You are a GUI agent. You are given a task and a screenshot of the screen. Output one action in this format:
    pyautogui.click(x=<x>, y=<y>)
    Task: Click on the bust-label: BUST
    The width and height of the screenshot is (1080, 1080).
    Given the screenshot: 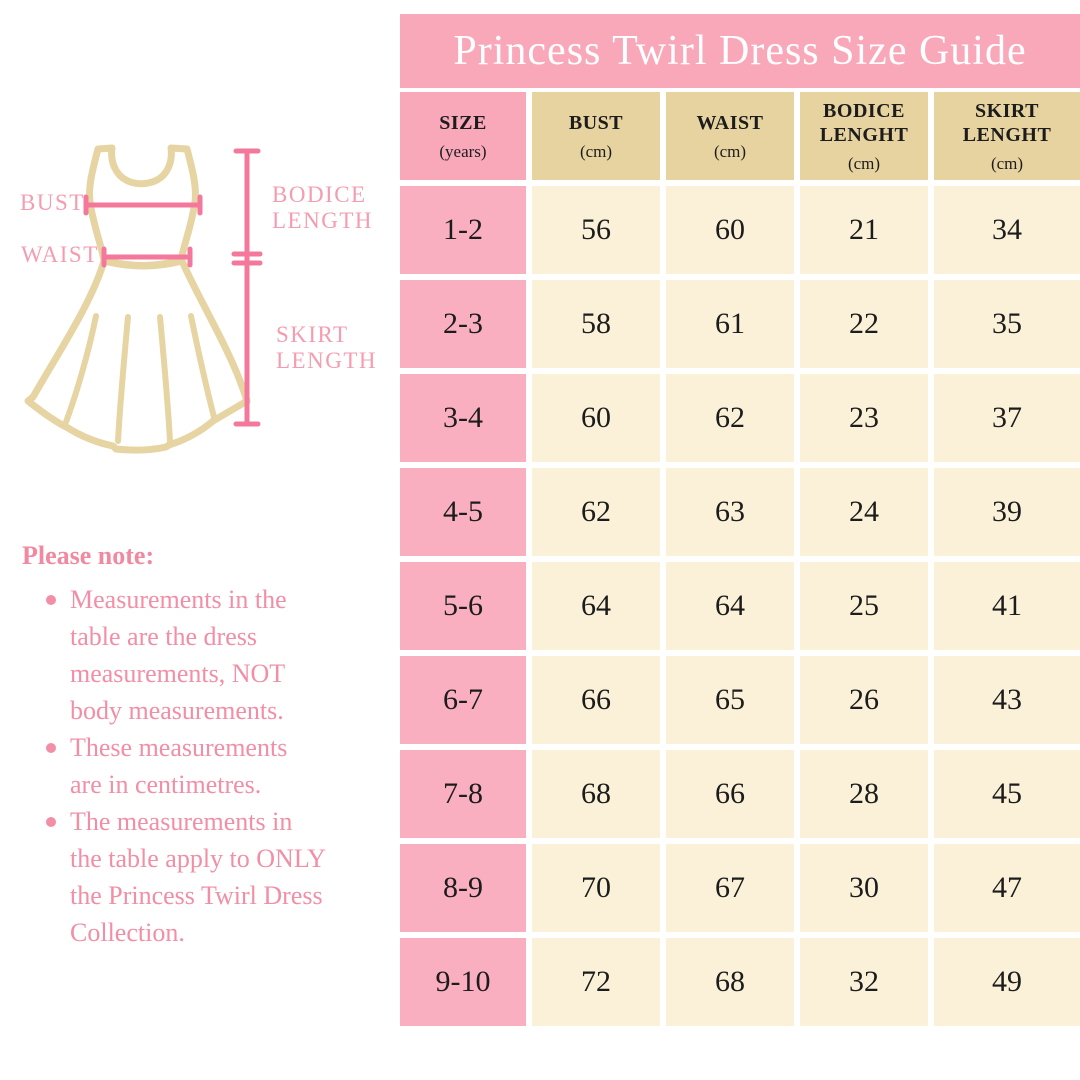 What is the action you would take?
    pyautogui.click(x=52, y=202)
    